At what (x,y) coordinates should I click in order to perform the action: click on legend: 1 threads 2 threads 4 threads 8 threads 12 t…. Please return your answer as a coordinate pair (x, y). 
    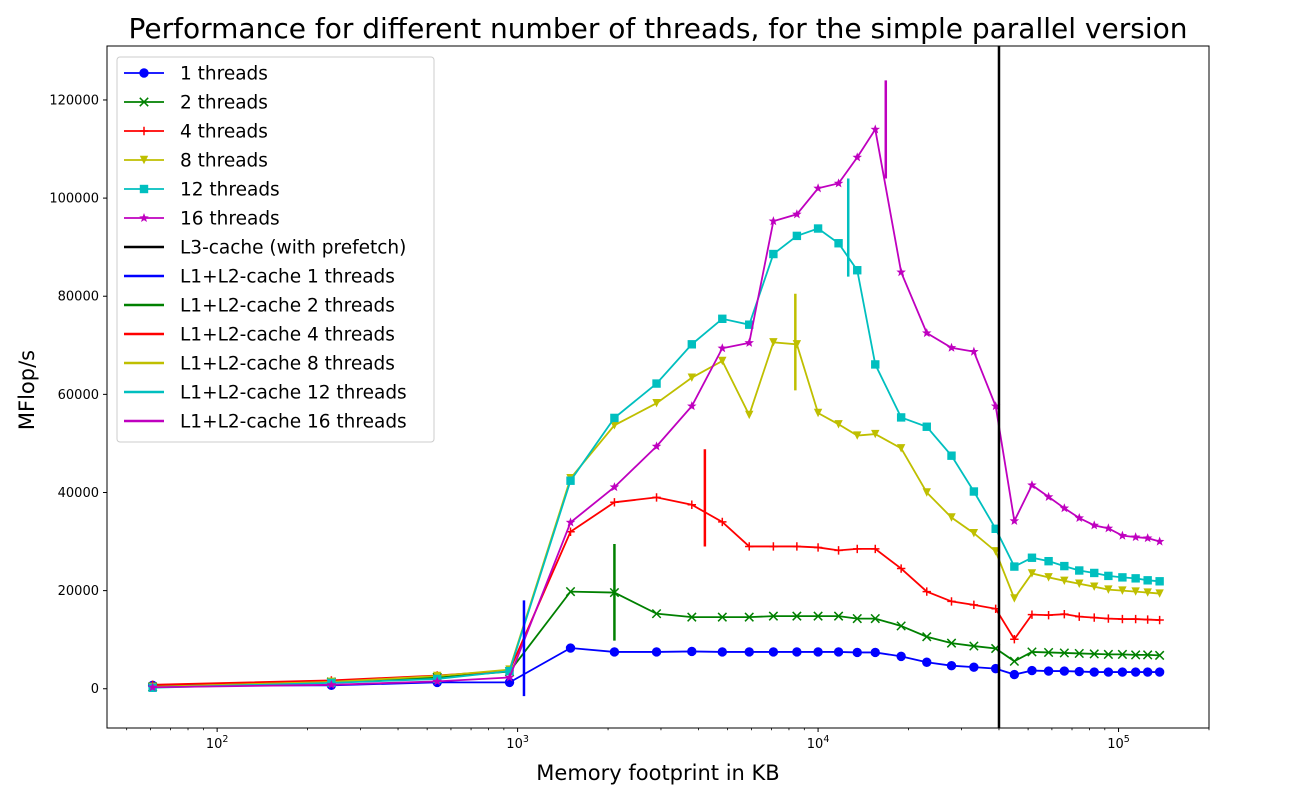
    Looking at the image, I should click on (275, 249).